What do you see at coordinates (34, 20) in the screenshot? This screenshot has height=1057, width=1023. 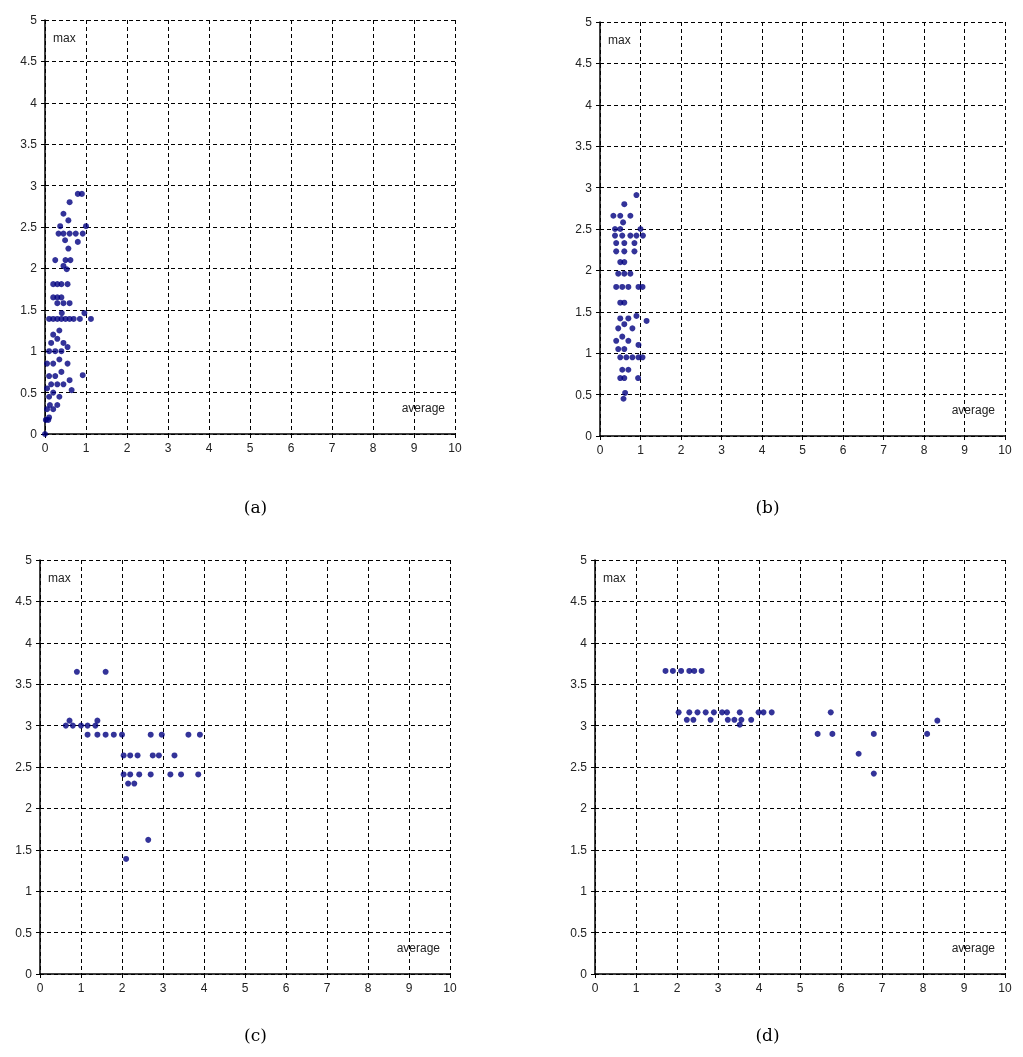 I see `y-tick-label: 5` at bounding box center [34, 20].